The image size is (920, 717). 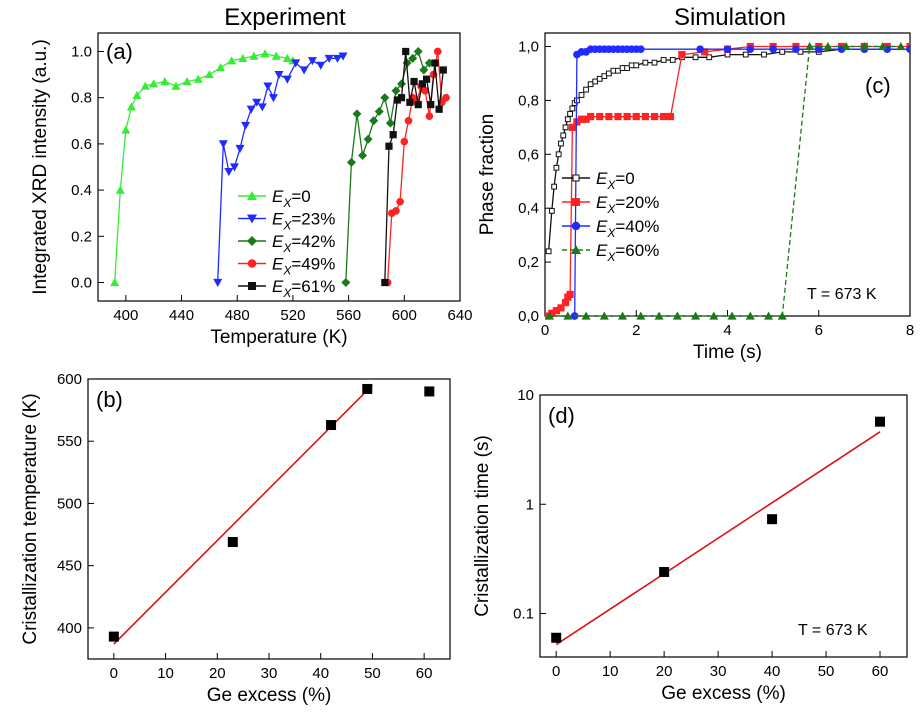 What do you see at coordinates (525, 395) in the screenshot?
I see `y-tick-label: 10` at bounding box center [525, 395].